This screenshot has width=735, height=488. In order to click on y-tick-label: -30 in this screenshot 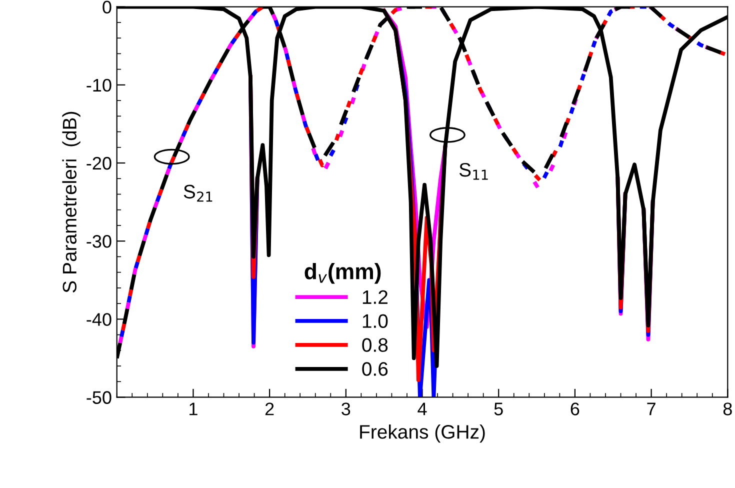, I will do `click(99, 241)`.